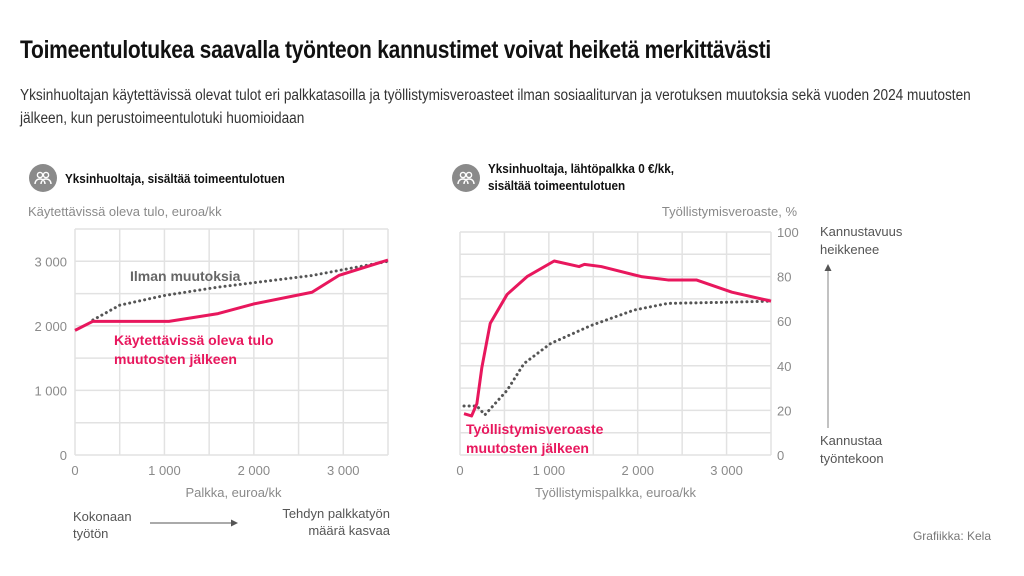  What do you see at coordinates (788, 232) in the screenshot?
I see `chart-1-y-tick-label: 100` at bounding box center [788, 232].